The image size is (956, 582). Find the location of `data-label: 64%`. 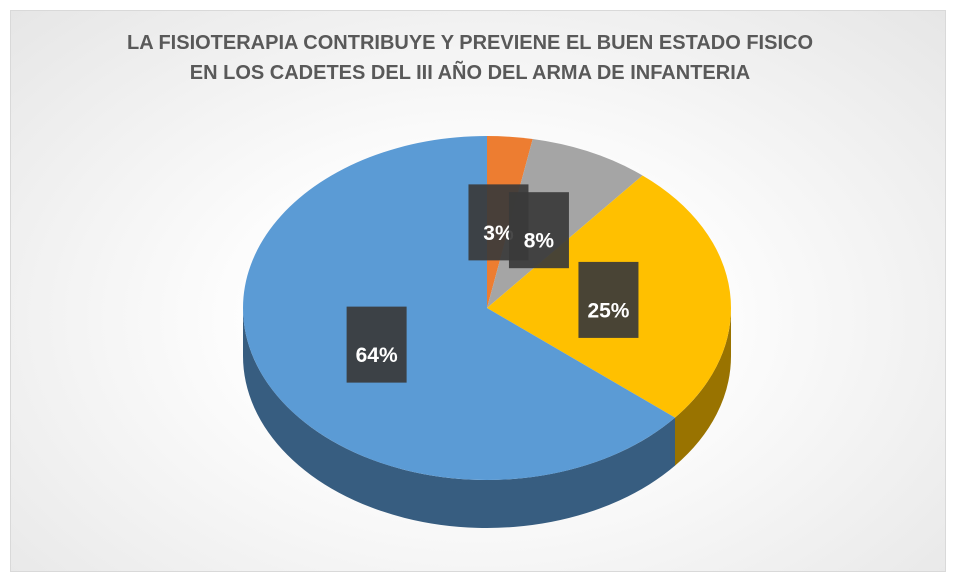

data-label: 64% is located at coordinates (377, 355).